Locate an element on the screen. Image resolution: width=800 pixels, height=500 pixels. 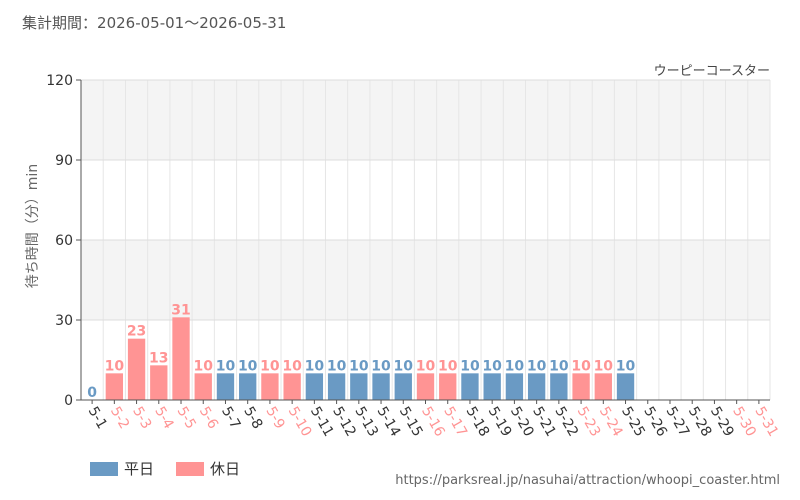
legend-item-holiday: 休日 is located at coordinates (208, 468).